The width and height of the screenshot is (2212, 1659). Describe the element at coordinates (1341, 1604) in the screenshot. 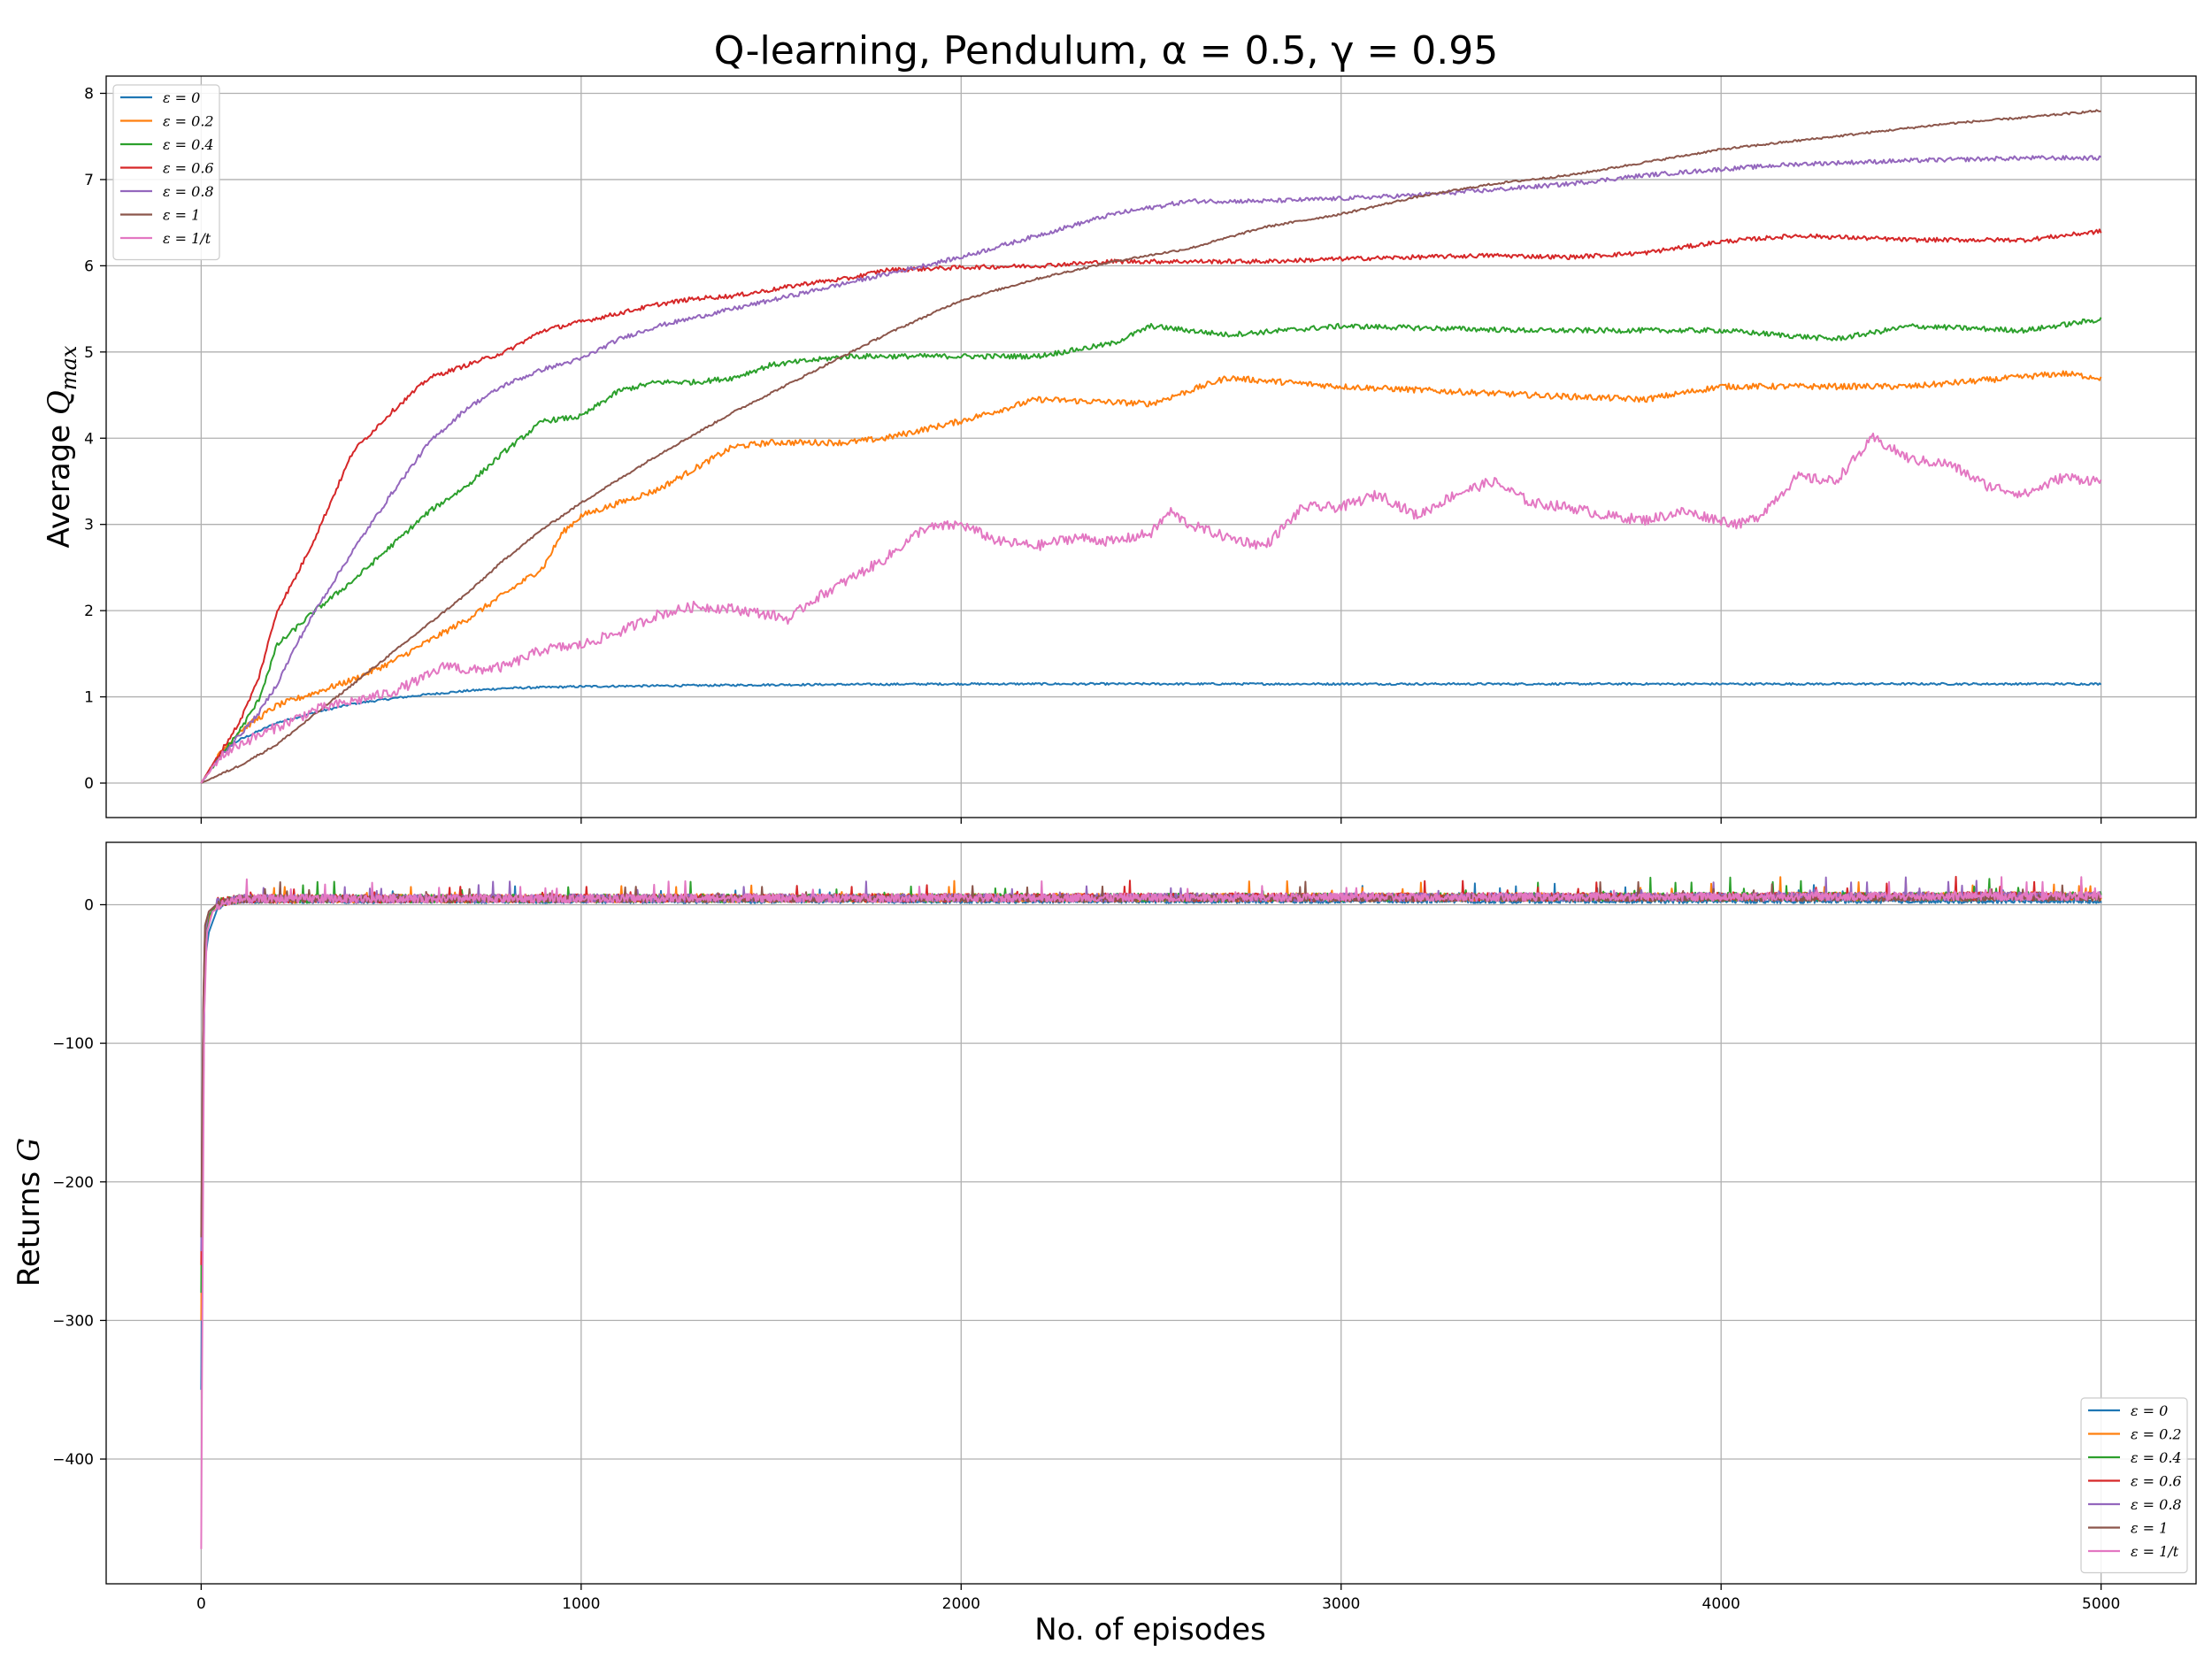

I see `bottom-x-tick-label: 3000` at that location.